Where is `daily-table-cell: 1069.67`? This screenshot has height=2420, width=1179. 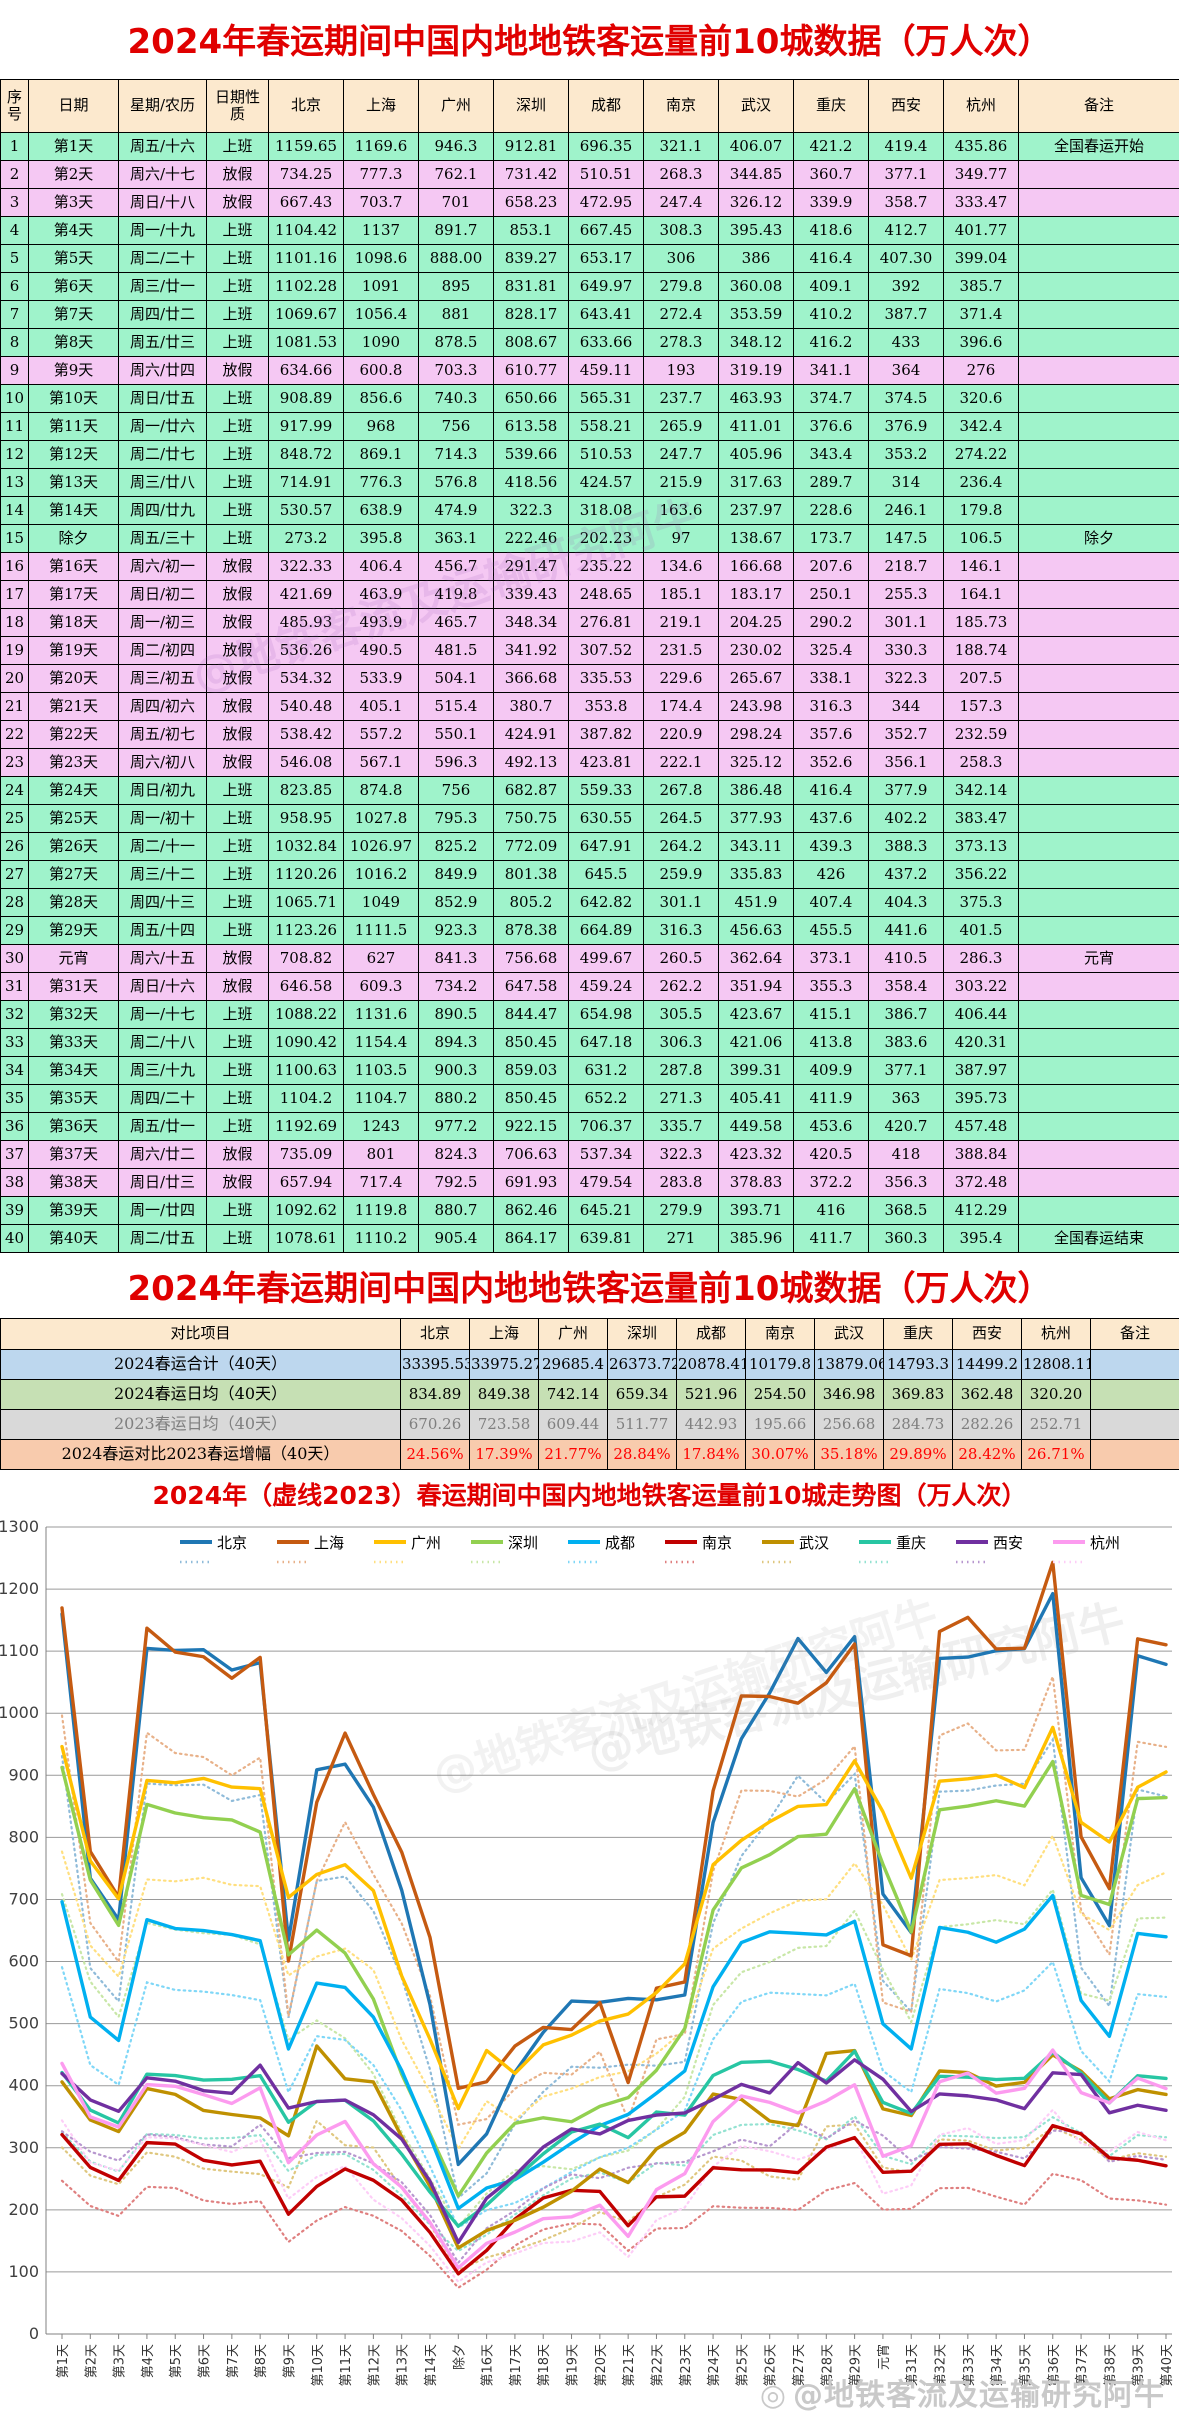 daily-table-cell: 1069.67 is located at coordinates (306, 315).